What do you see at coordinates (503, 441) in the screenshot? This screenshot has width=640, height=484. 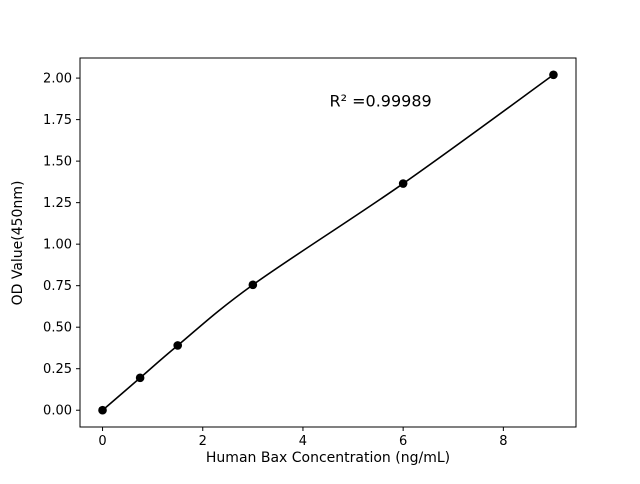 I see `x-tick-label: 8` at bounding box center [503, 441].